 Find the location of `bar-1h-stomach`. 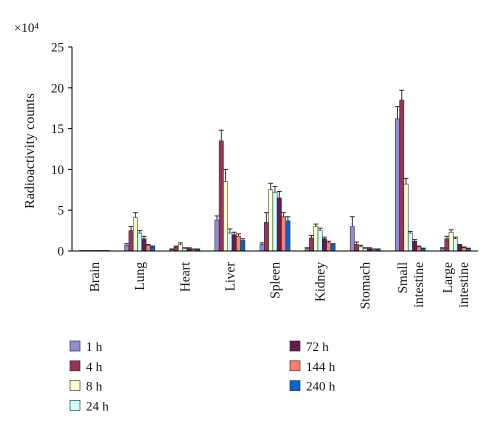

bar-1h-stomach is located at coordinates (352, 239).